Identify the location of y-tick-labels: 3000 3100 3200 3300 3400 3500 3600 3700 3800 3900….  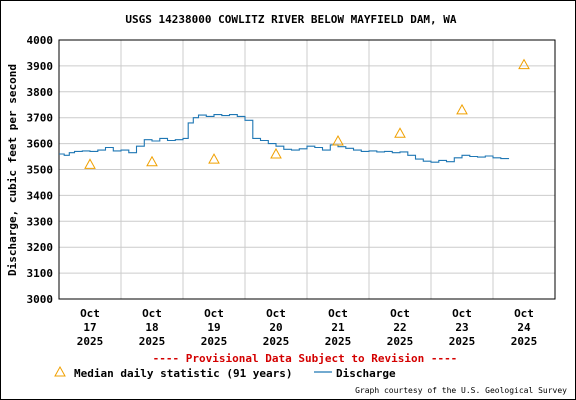
(40, 170).